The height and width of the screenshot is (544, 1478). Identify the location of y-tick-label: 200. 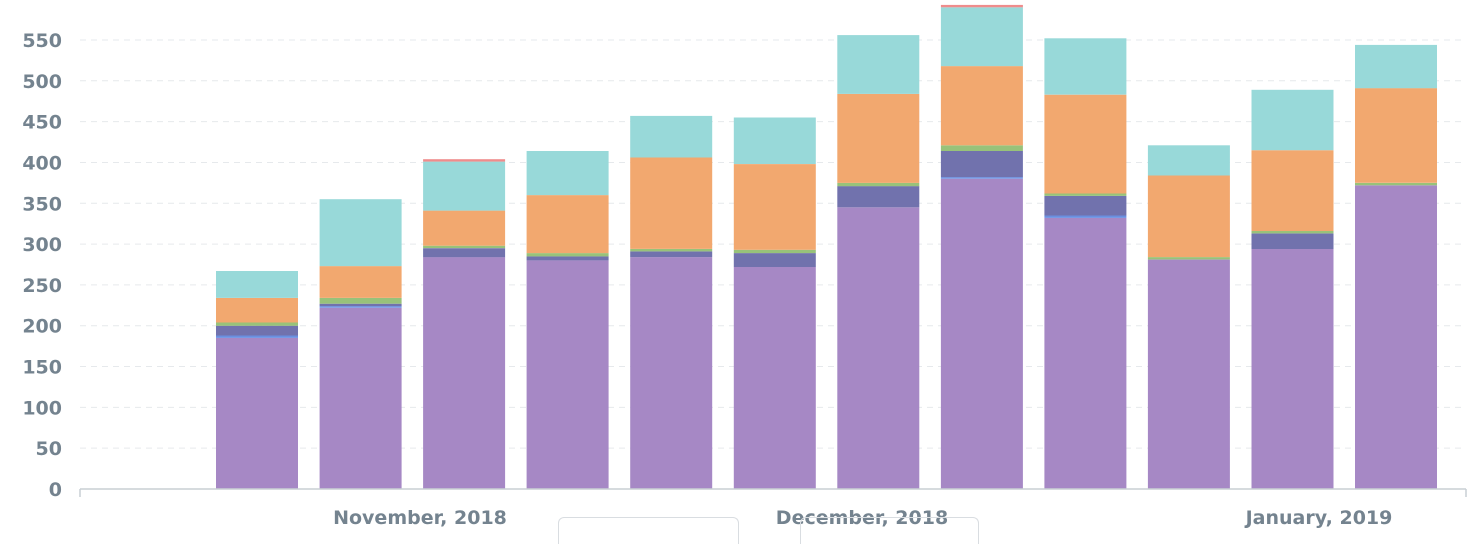
(42, 327).